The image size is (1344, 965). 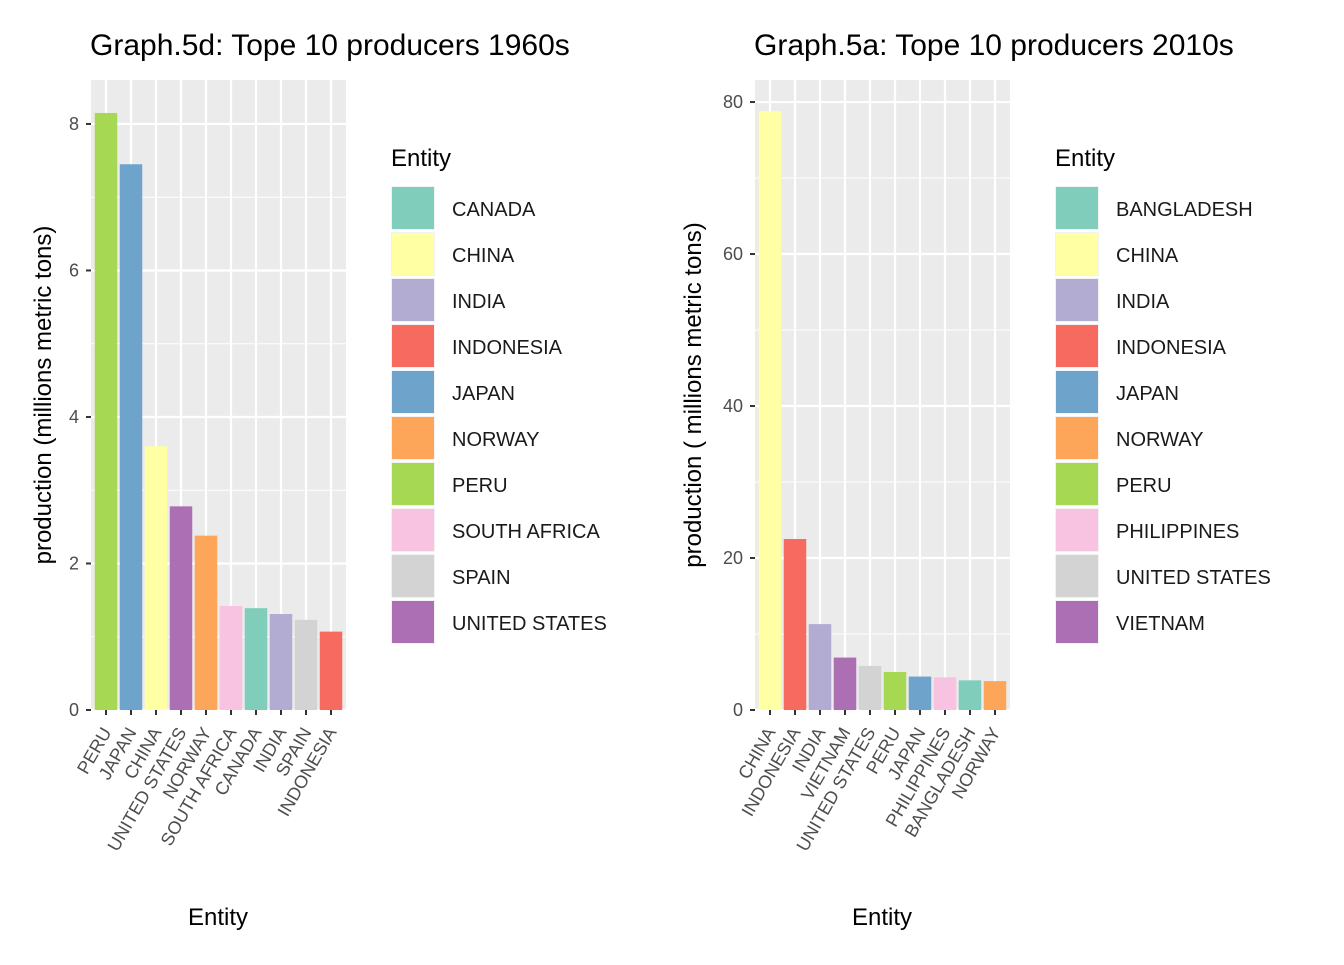 What do you see at coordinates (994, 45) in the screenshot?
I see `chart-title: Graph.5a: Tope 10 producers 2010s` at bounding box center [994, 45].